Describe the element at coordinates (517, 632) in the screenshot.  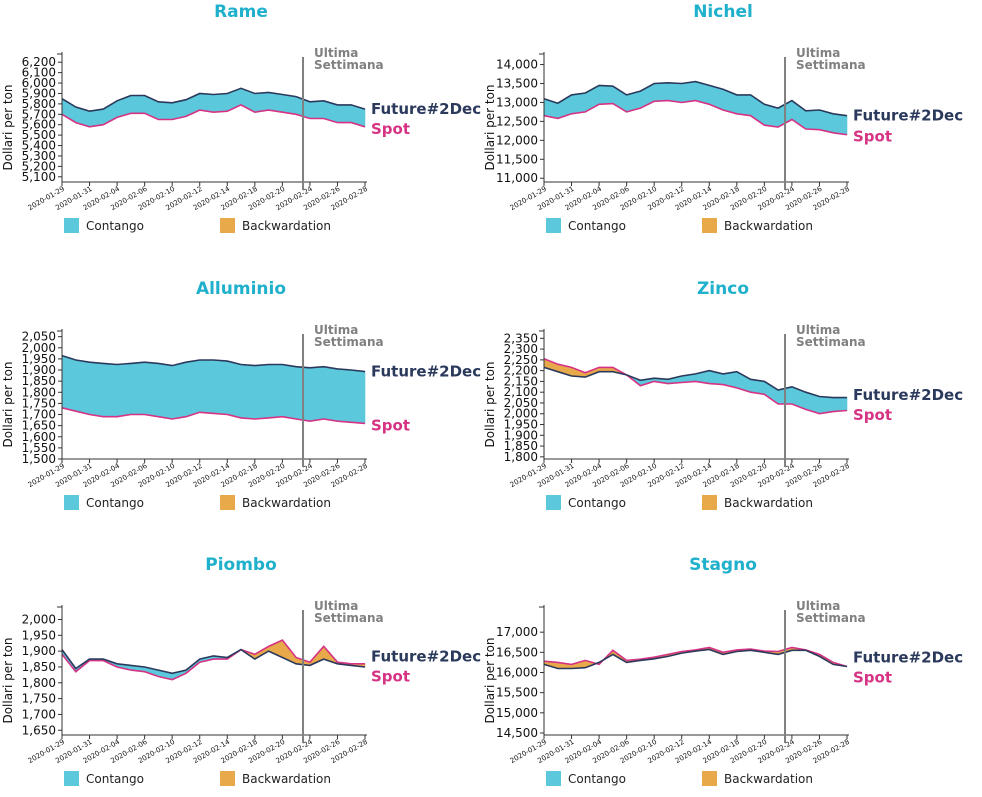
I see `y-tick-label: 17,000` at that location.